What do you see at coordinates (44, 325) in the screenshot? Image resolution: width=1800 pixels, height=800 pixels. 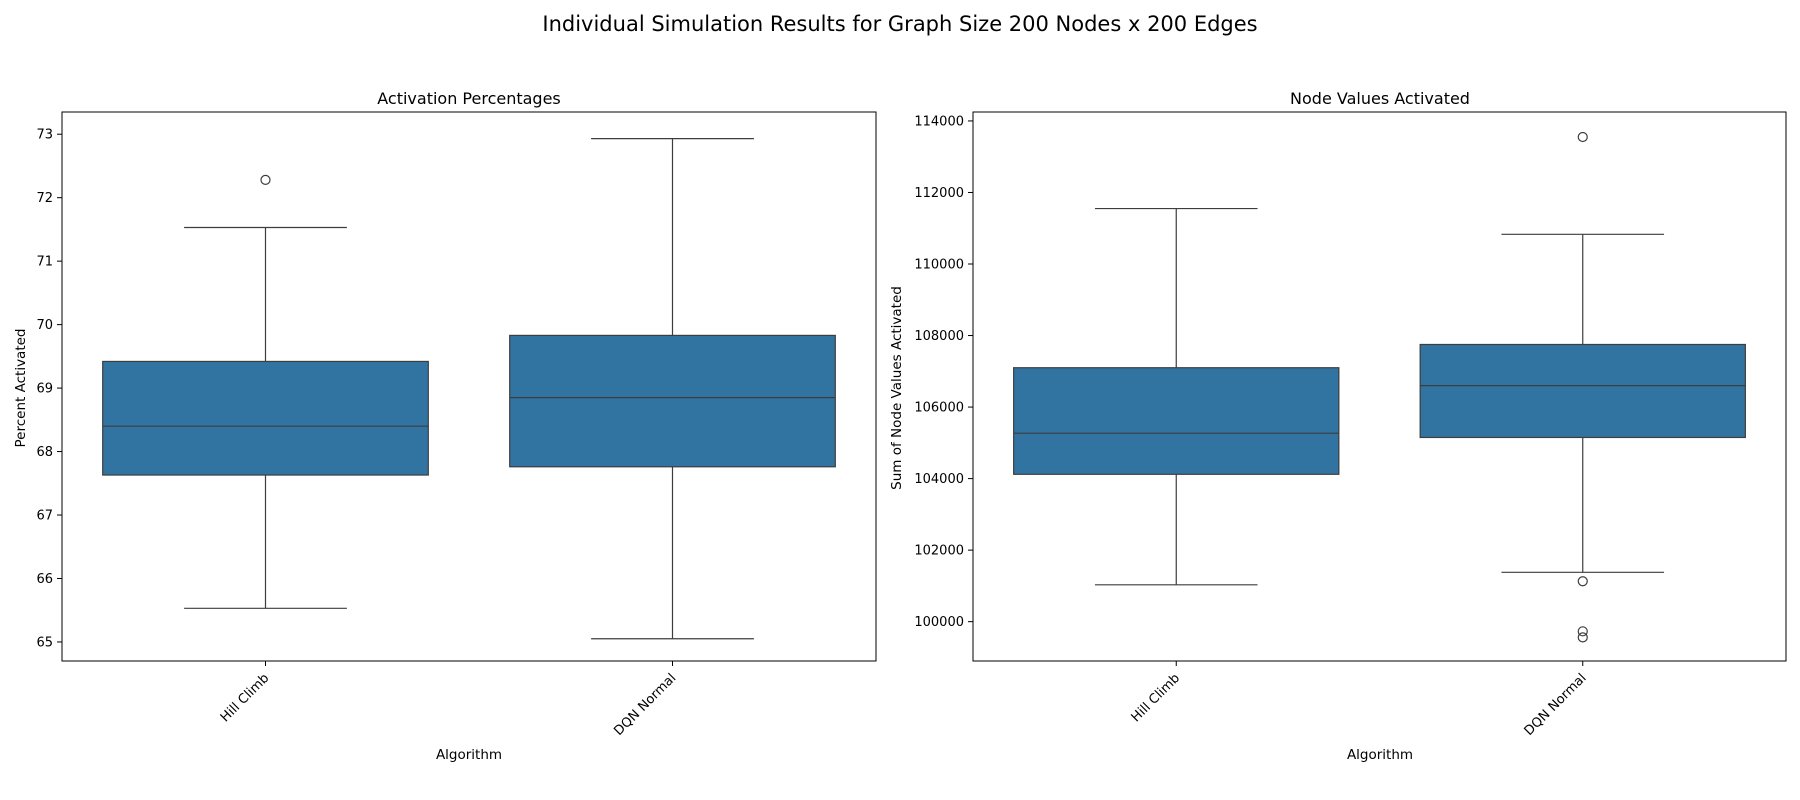 I see `y-tick-label: 70` at bounding box center [44, 325].